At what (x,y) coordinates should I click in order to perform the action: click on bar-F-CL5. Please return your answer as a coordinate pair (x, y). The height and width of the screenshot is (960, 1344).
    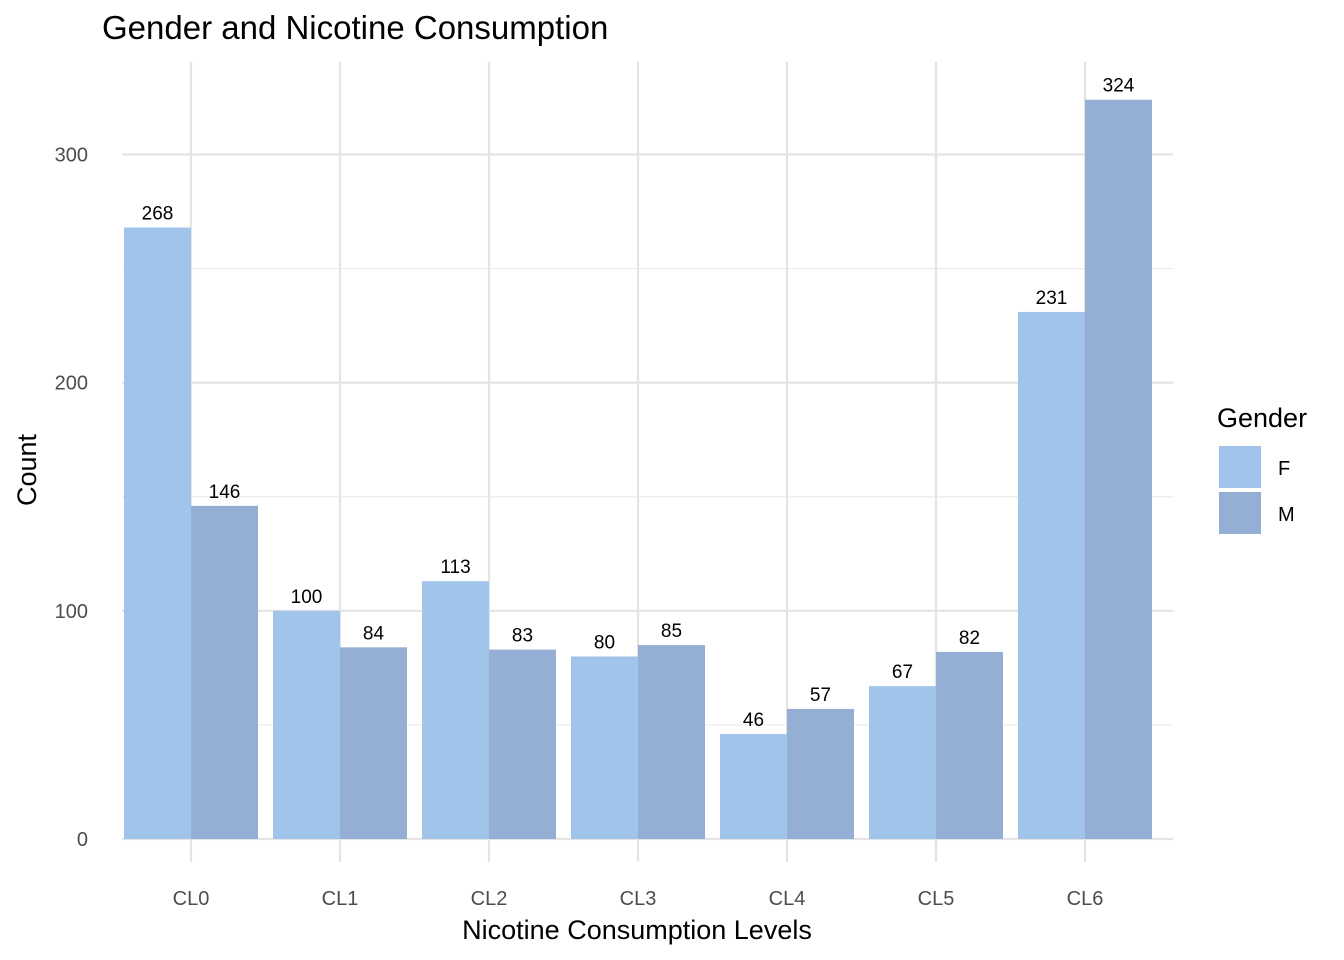
    Looking at the image, I should click on (902, 762).